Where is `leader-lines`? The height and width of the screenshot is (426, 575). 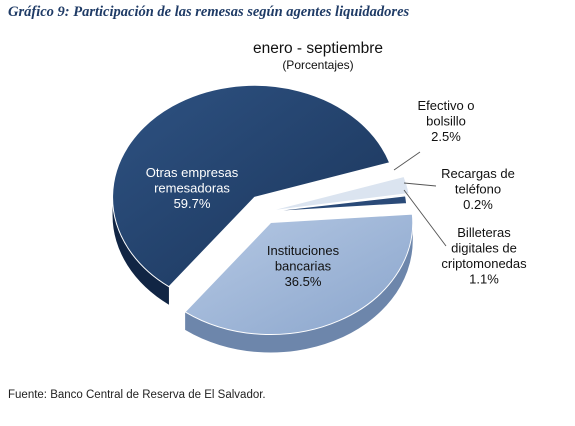
leader-lines is located at coordinates (420, 199).